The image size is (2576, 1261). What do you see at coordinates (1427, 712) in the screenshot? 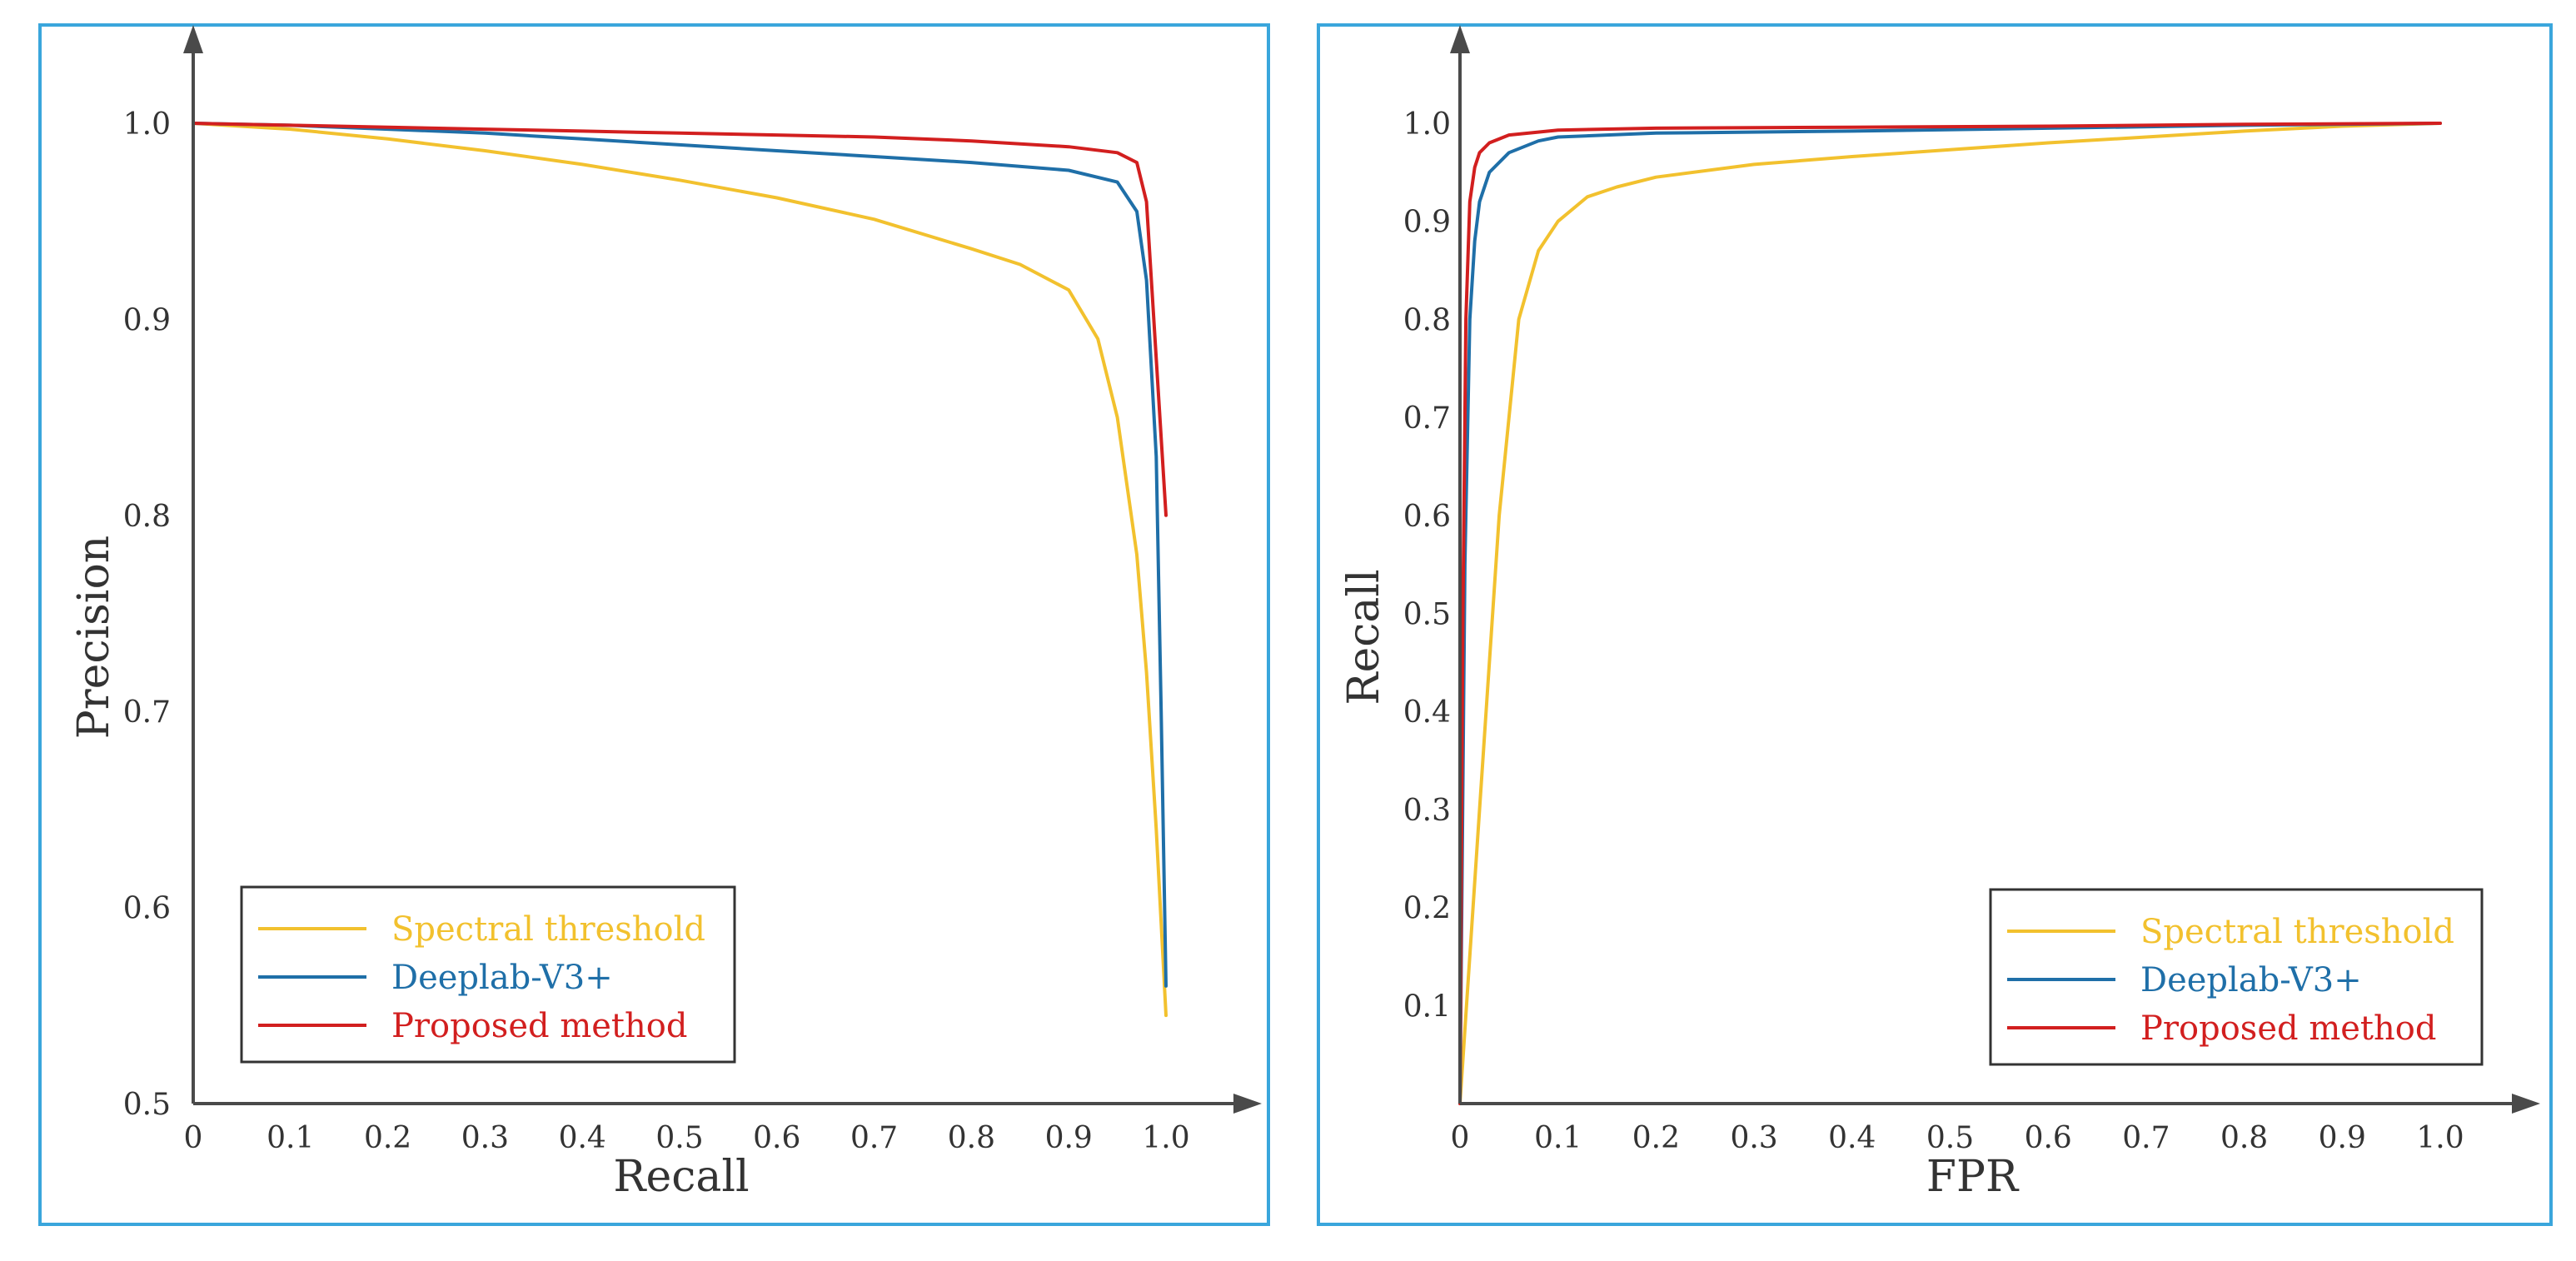
I see `y-tick-label: 0.4` at bounding box center [1427, 712].